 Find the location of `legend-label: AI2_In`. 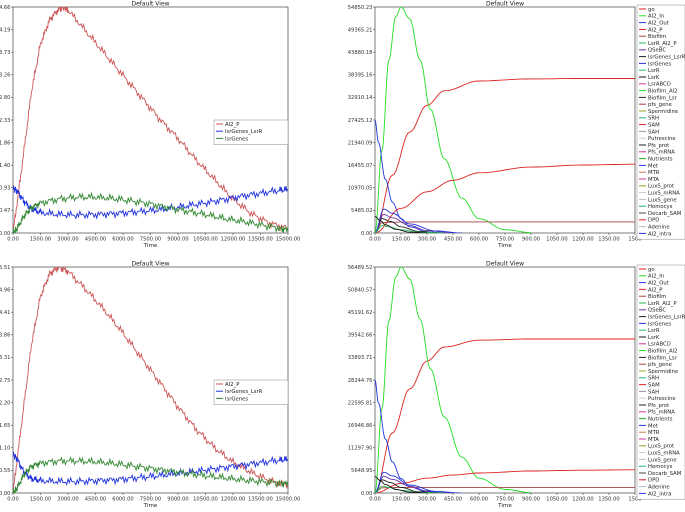

legend-label: AI2_In is located at coordinates (656, 17).